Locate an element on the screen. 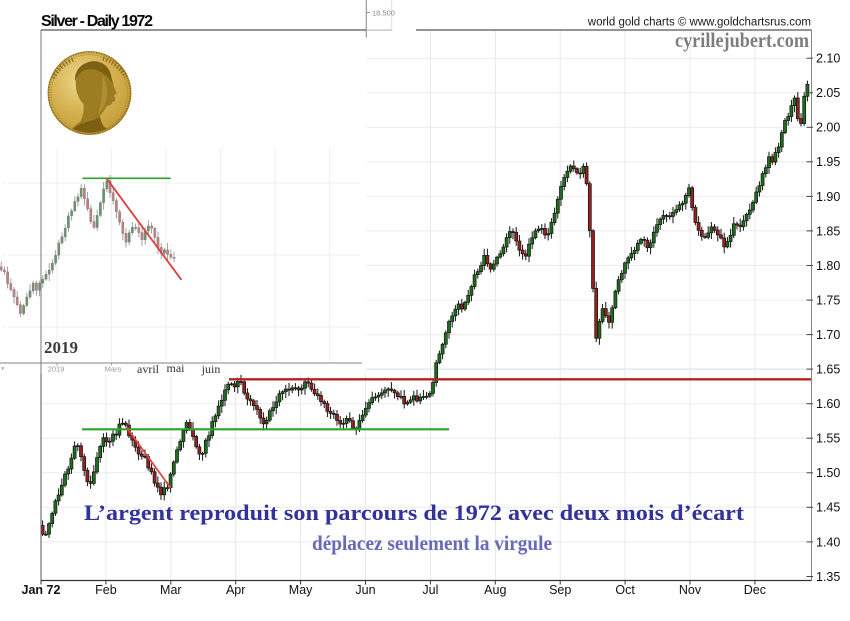  svg-text: 1.90 is located at coordinates (828, 197).